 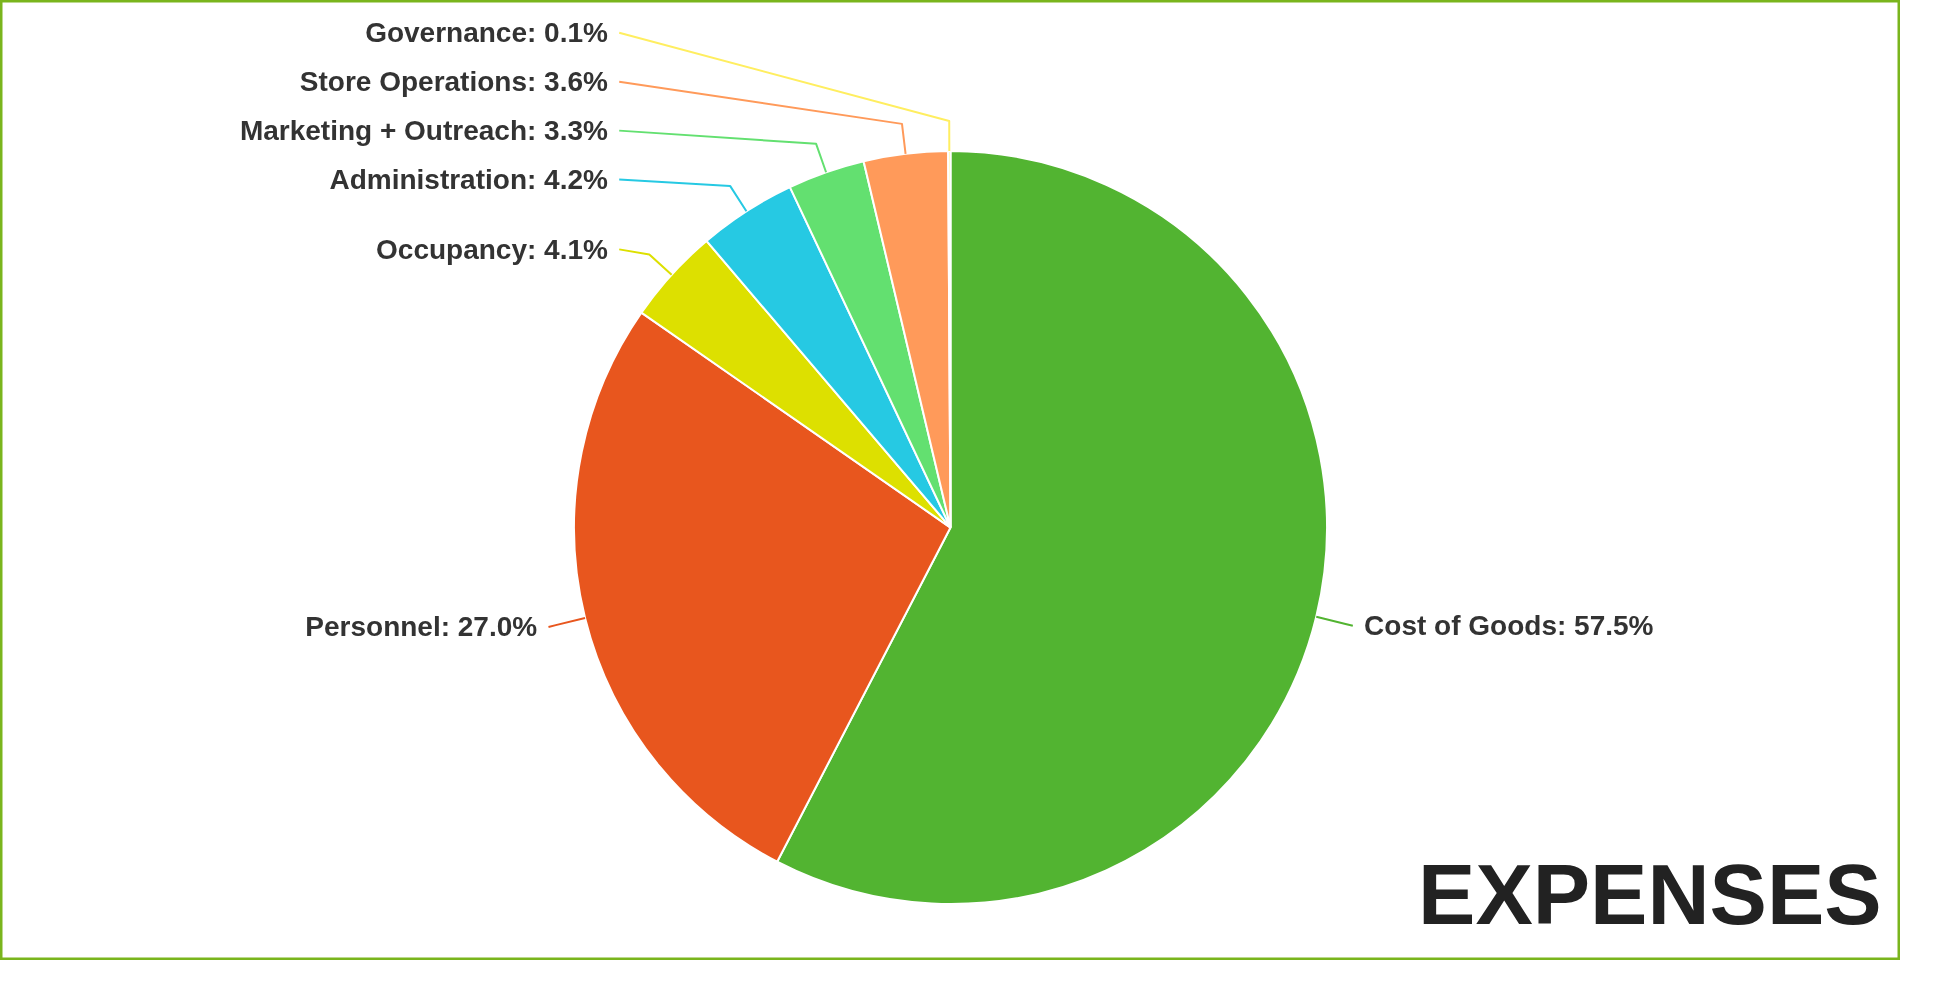 I want to click on slice-label: Governance: 0.1%, so click(x=487, y=33).